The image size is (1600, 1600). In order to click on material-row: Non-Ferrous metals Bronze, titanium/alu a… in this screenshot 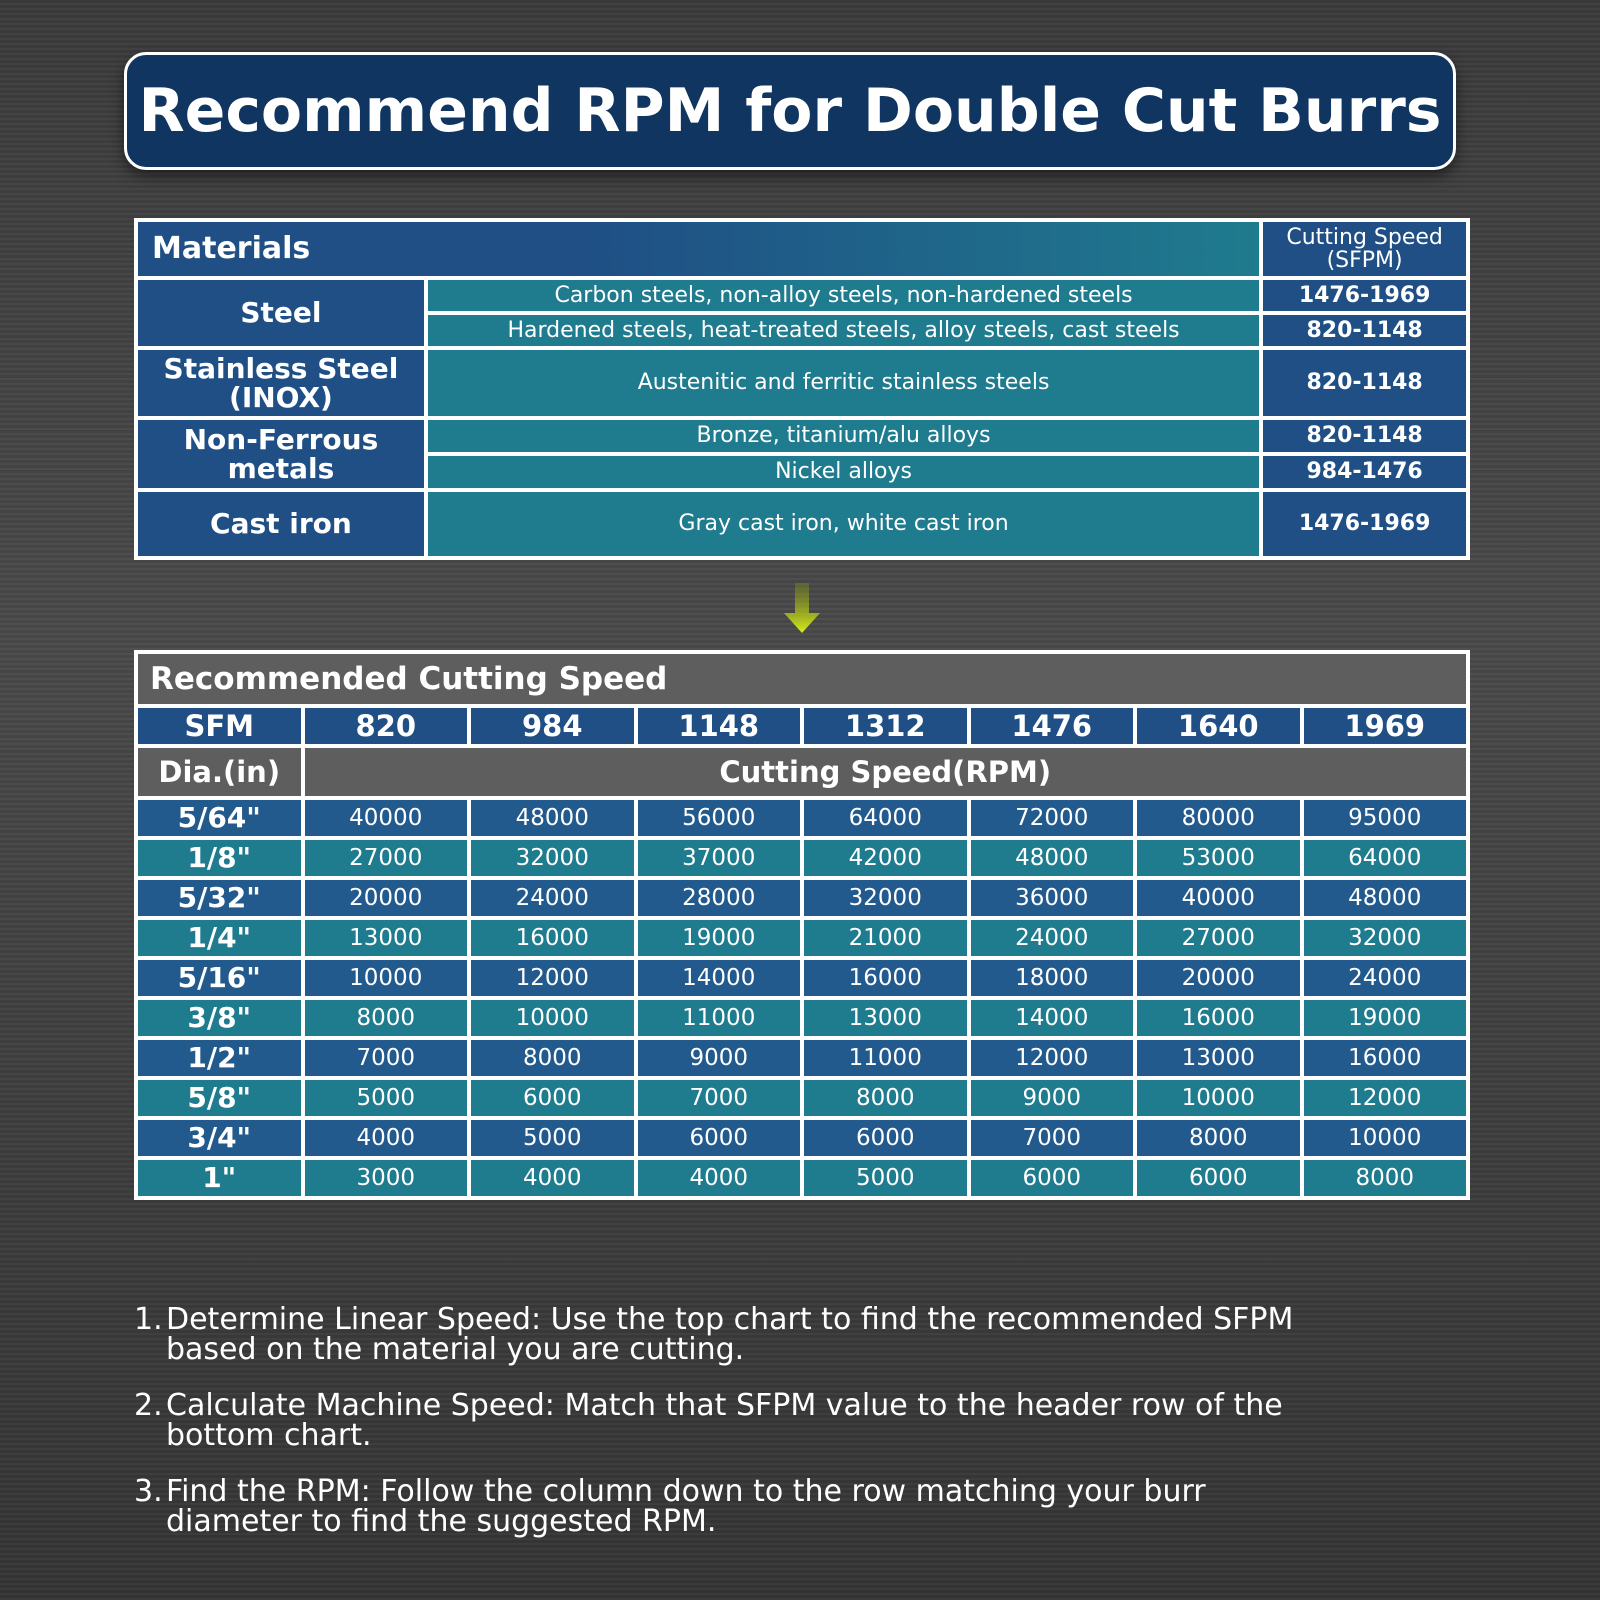, I will do `click(802, 454)`.